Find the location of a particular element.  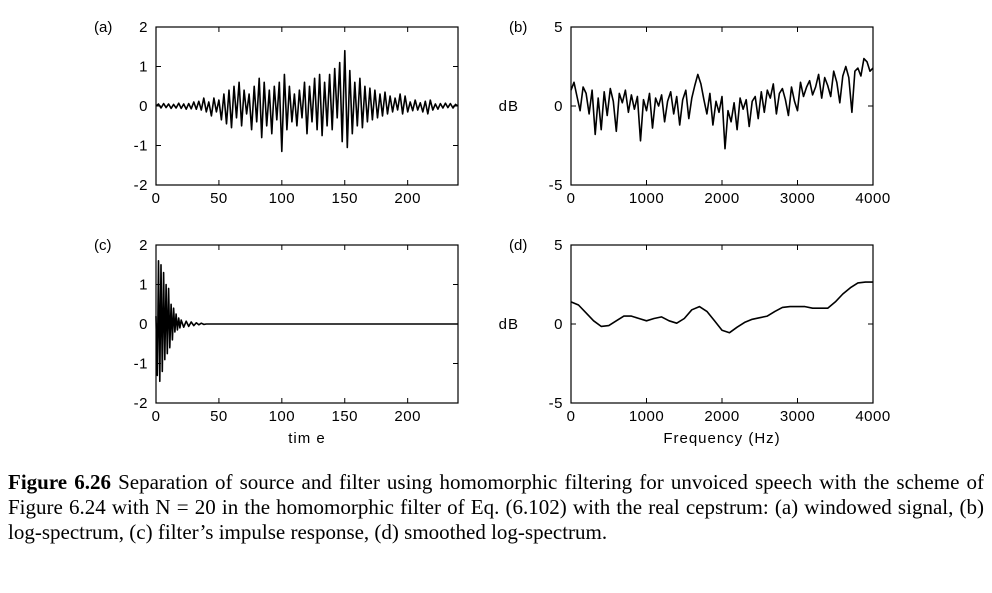

plot-frame-a is located at coordinates (307, 106).